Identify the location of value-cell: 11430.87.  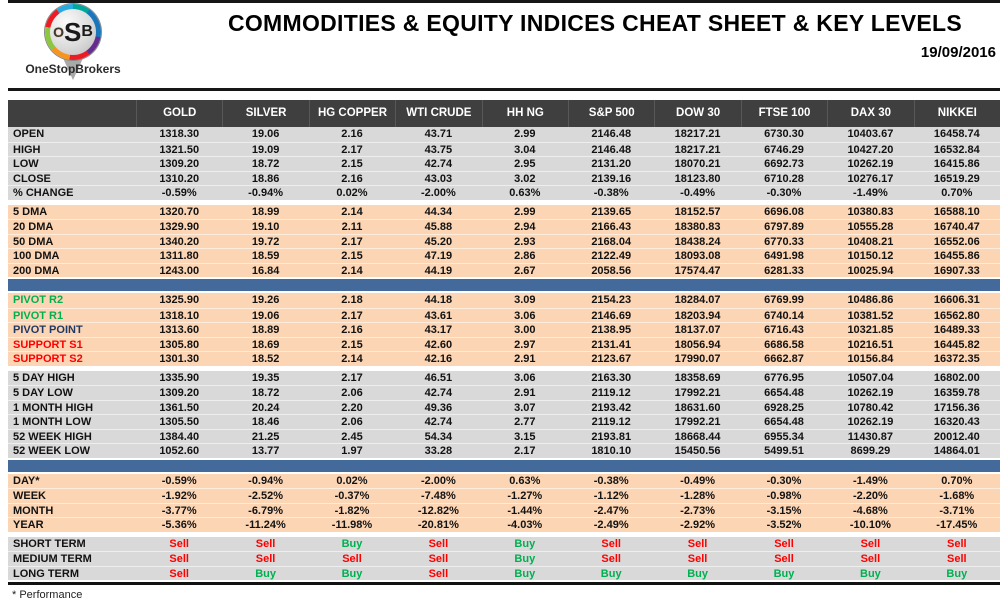
(870, 436).